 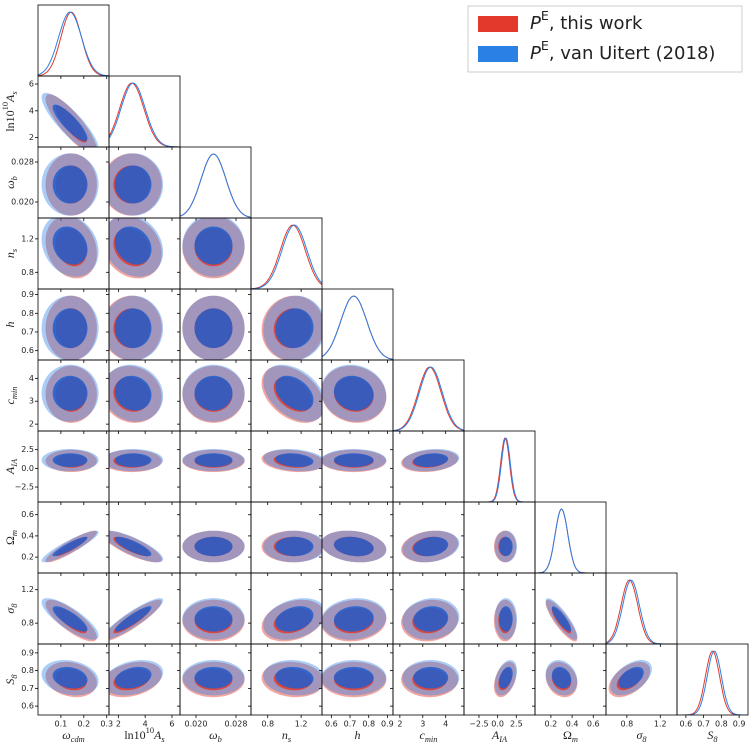 I want to click on label-part: cdm, so click(x=78, y=739).